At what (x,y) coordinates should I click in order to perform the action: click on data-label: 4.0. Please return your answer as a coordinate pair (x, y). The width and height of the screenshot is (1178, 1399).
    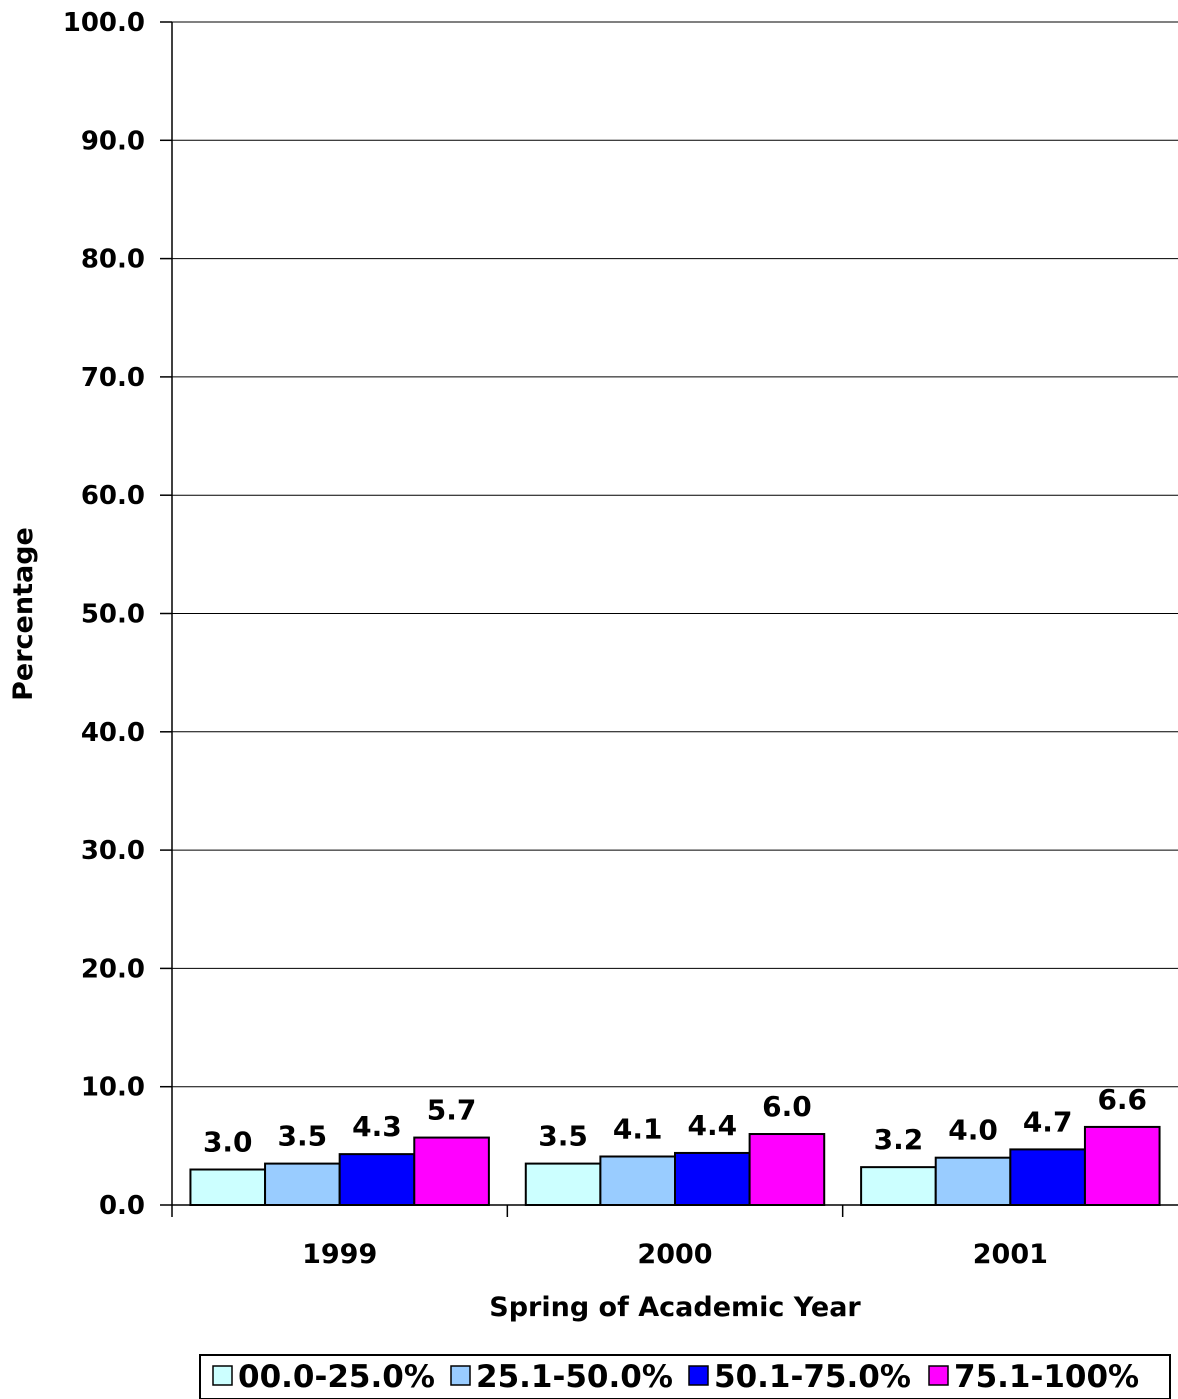
    Looking at the image, I should click on (973, 1130).